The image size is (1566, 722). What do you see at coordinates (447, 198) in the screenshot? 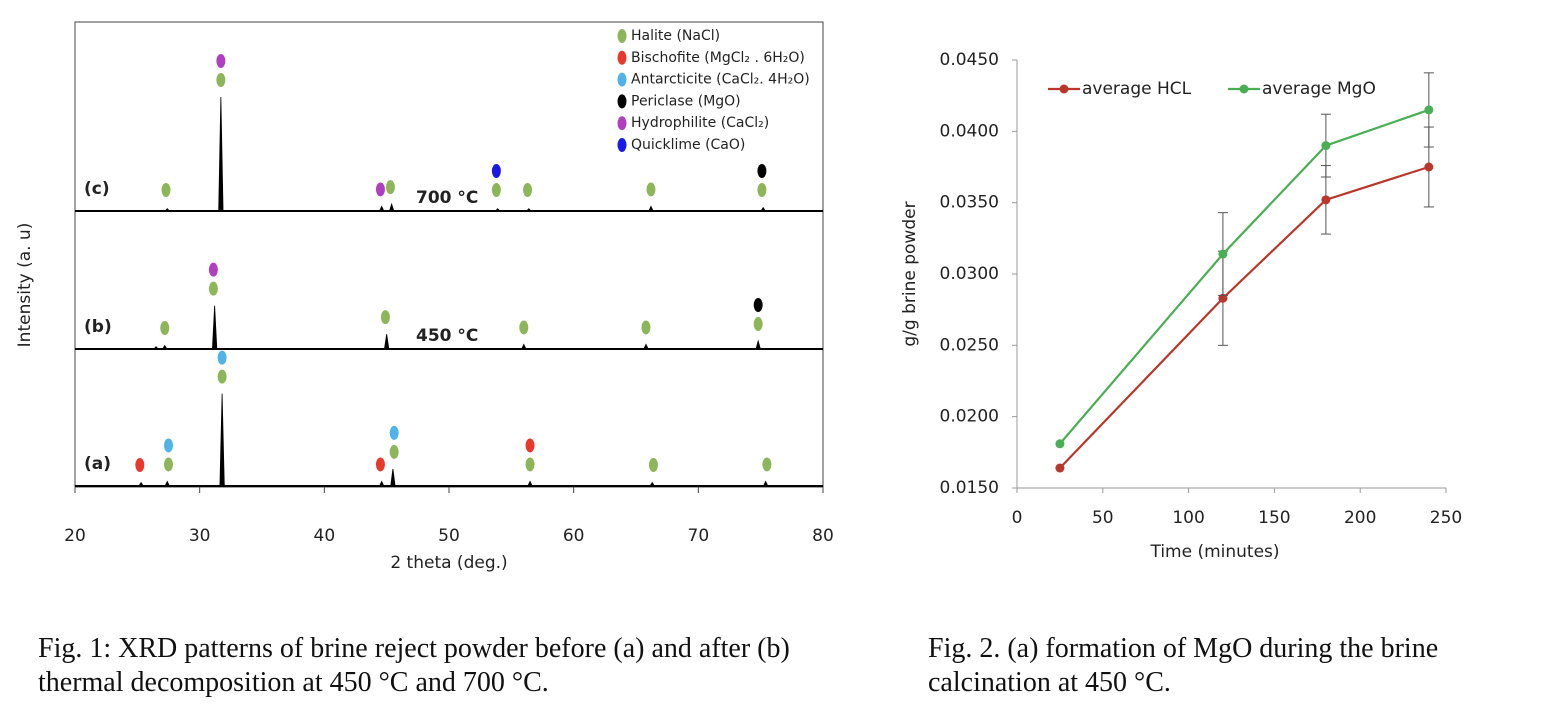
I see `temperature-label: 700 °C` at bounding box center [447, 198].